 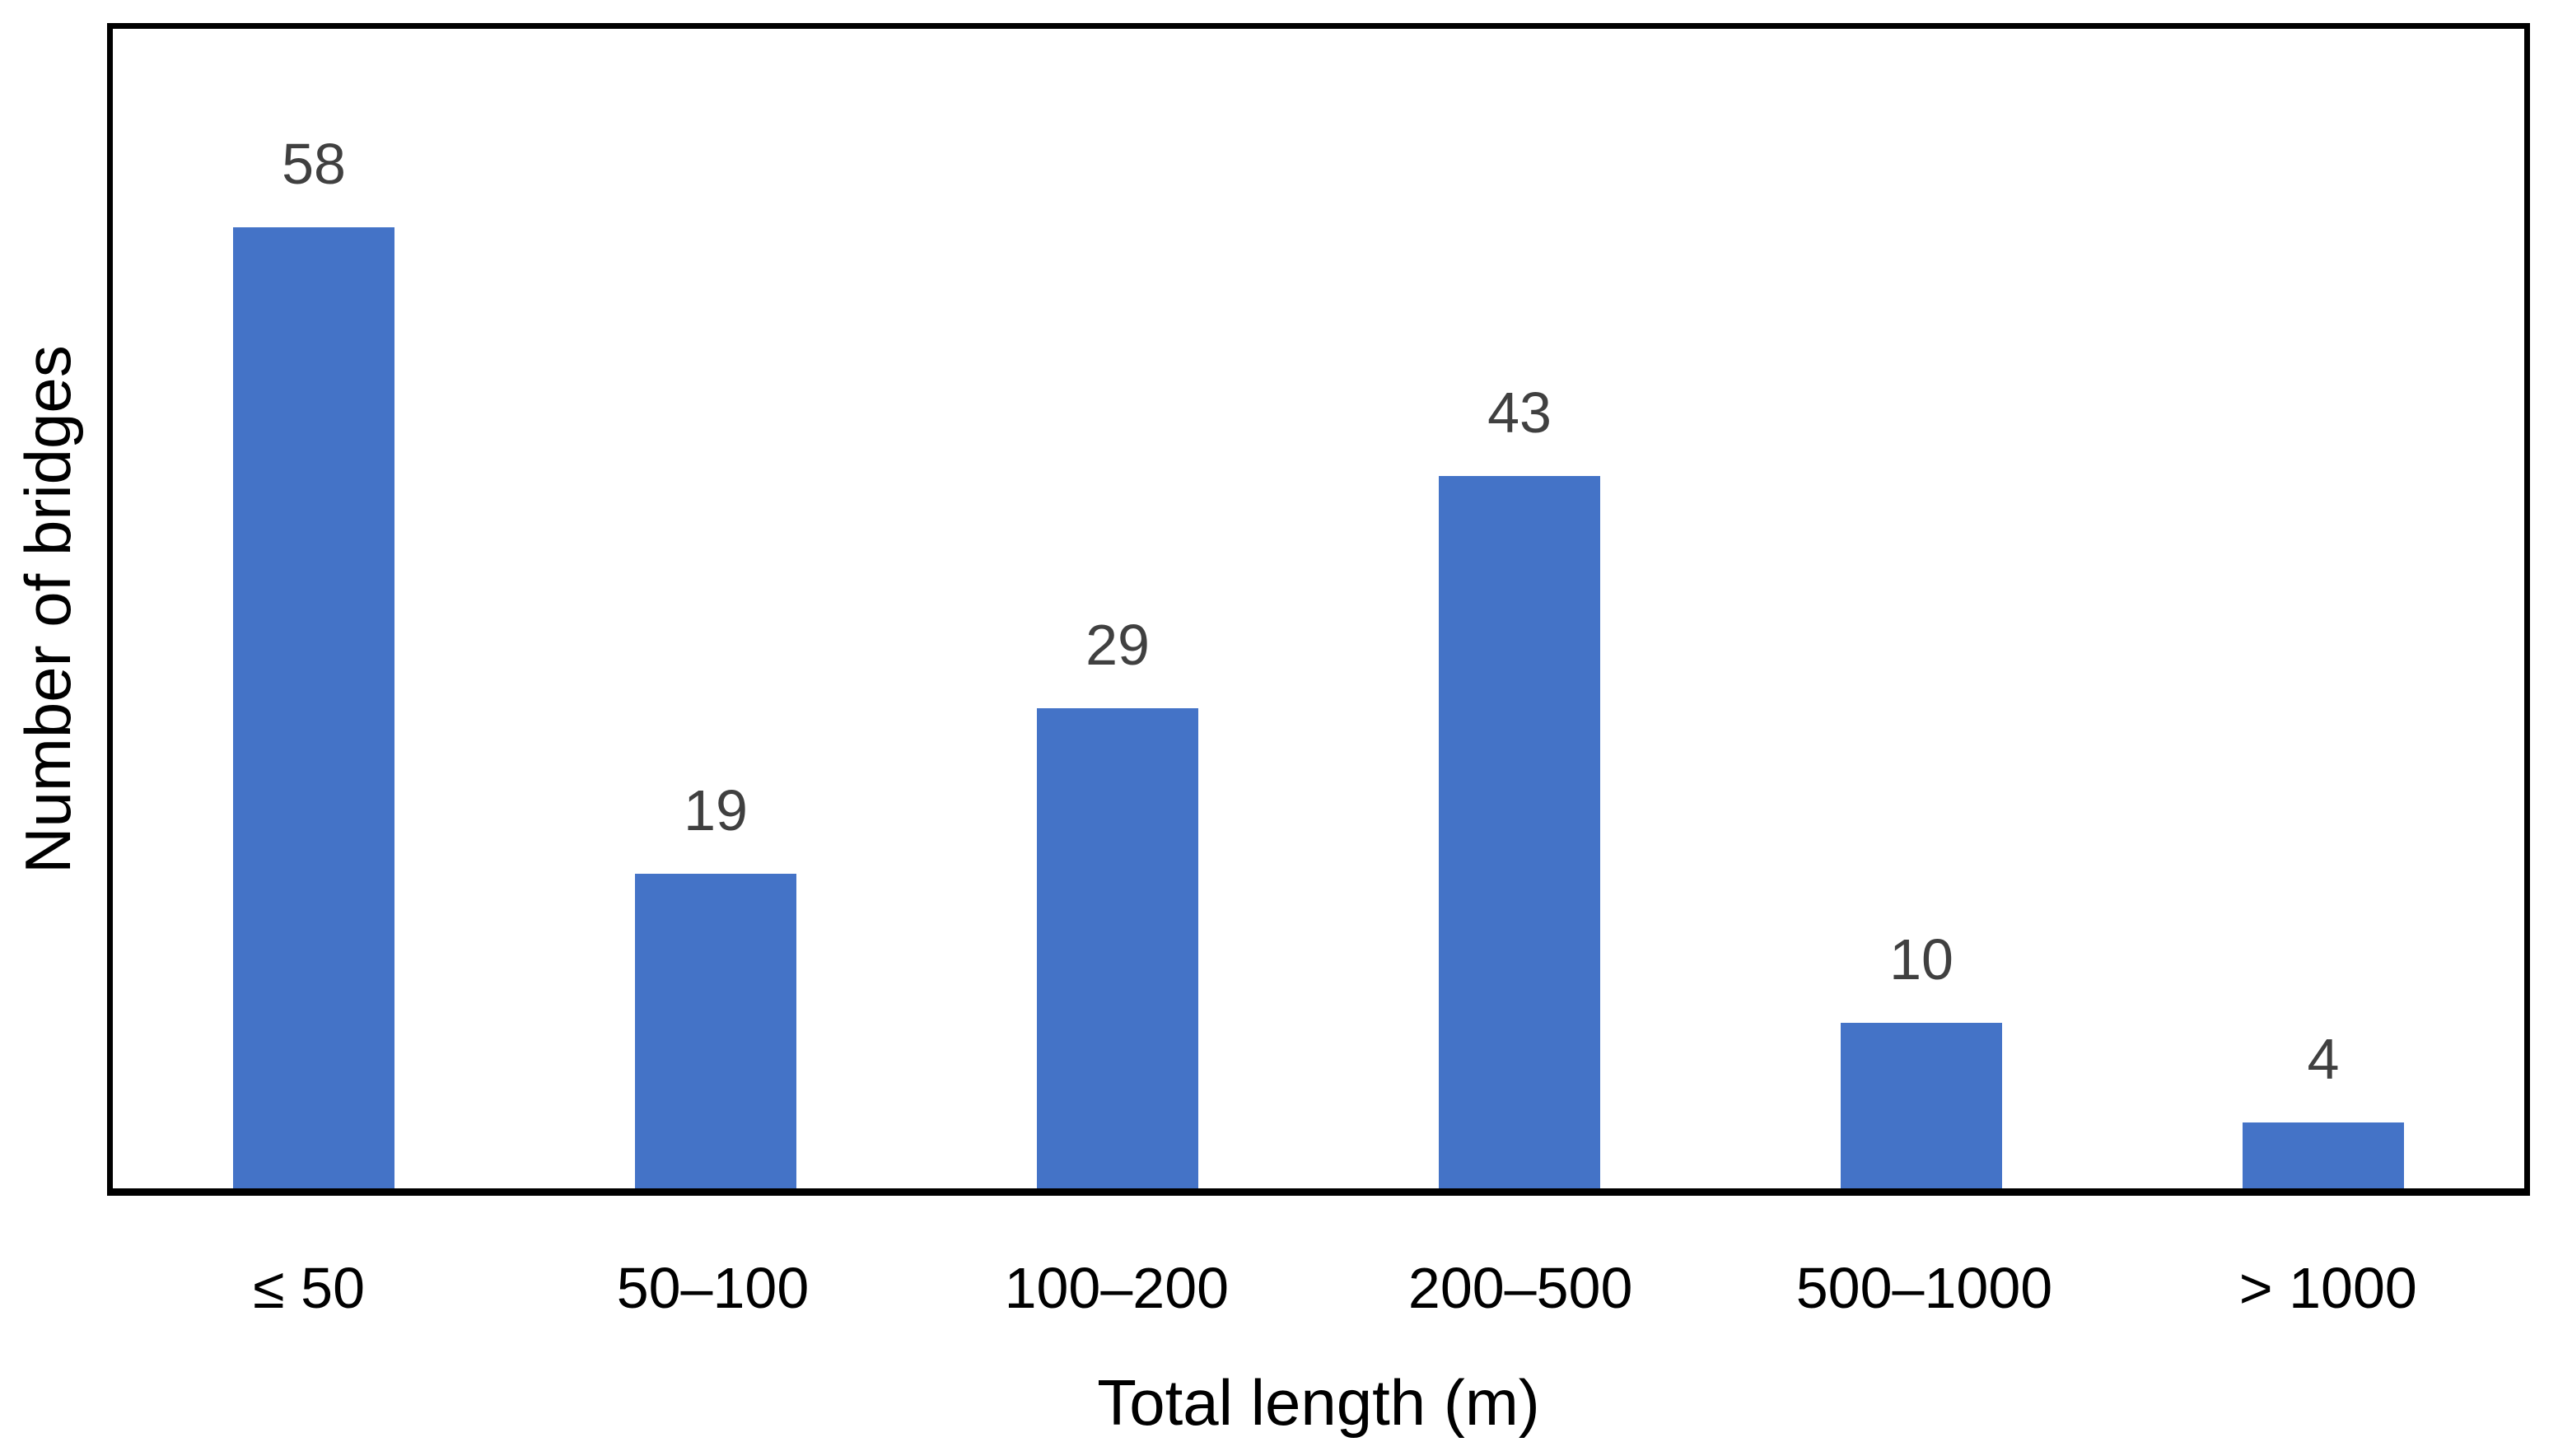 I want to click on bar-slot: 43, so click(x=1519, y=786).